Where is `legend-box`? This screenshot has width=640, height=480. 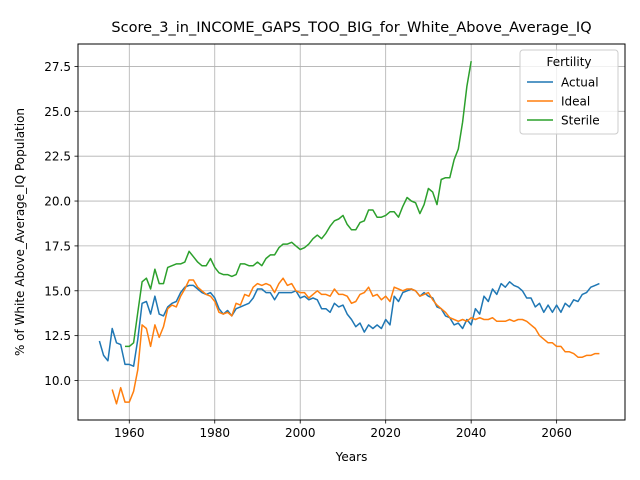
legend-box is located at coordinates (569, 92).